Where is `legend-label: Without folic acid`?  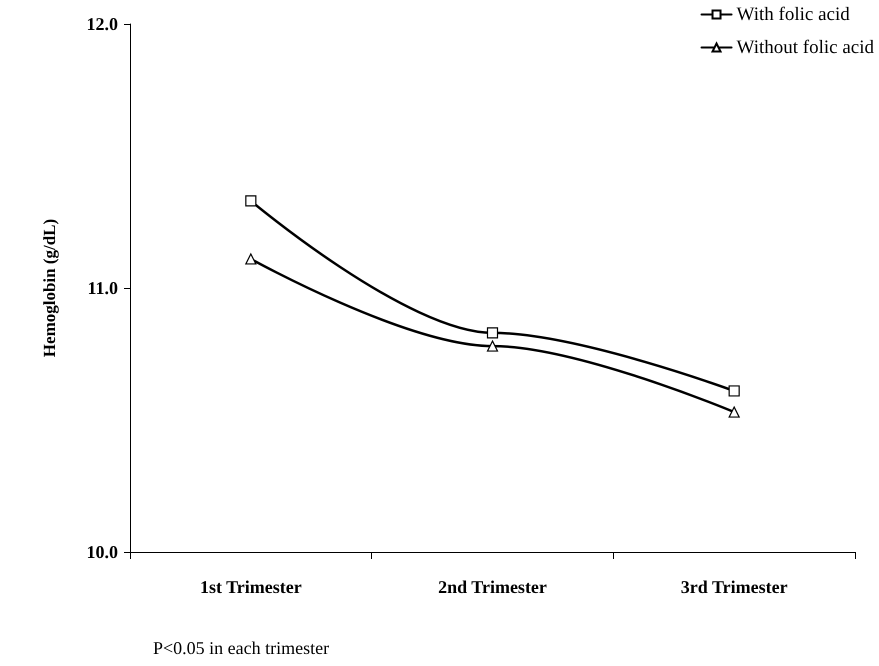
legend-label: Without folic acid is located at coordinates (805, 47).